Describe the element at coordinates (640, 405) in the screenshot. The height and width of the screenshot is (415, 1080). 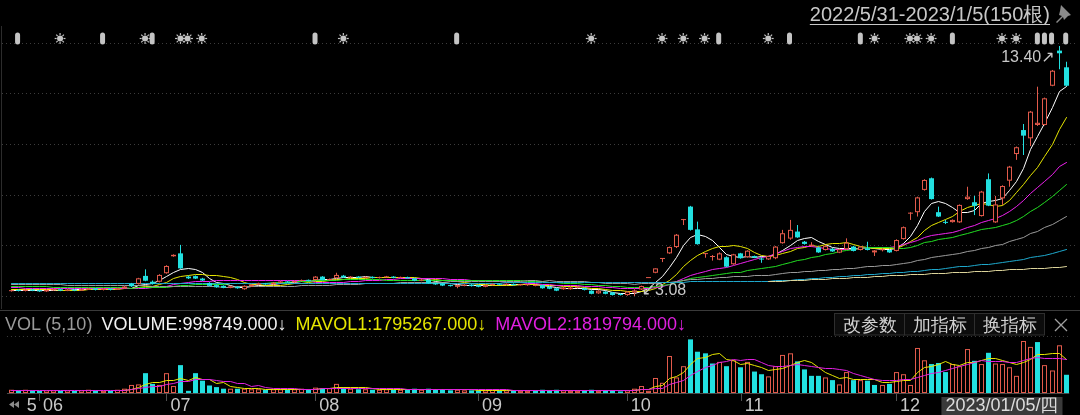
I see `x-tick-label: 10` at that location.